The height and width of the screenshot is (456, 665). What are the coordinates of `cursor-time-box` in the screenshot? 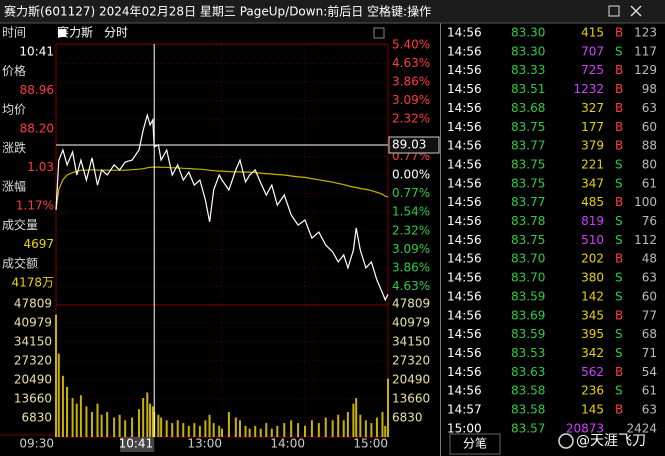 It's located at (137, 444).